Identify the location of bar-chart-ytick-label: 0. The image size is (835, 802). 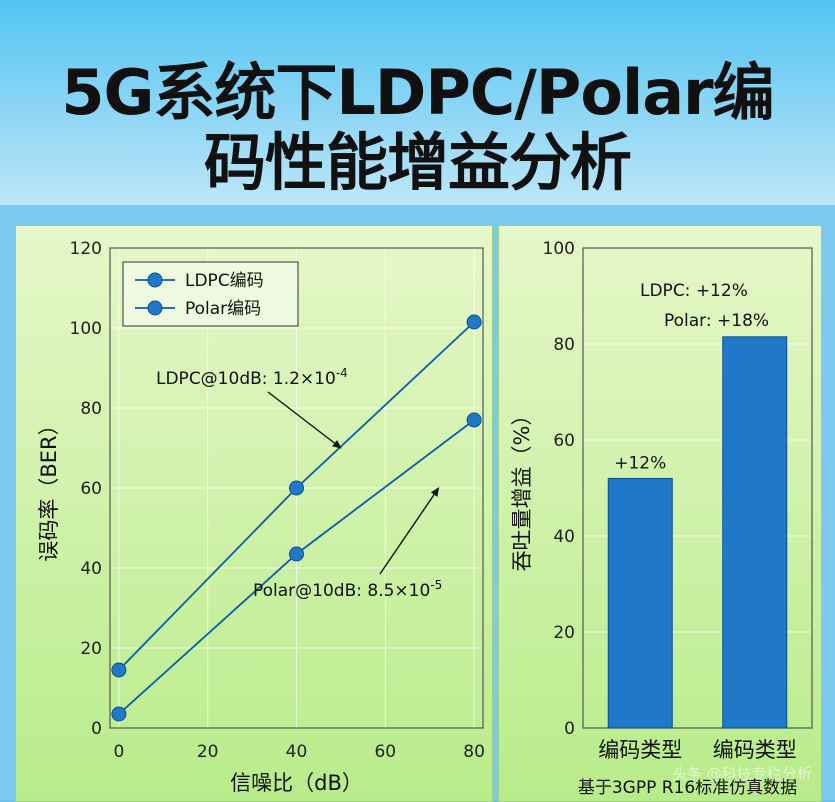
(569, 729).